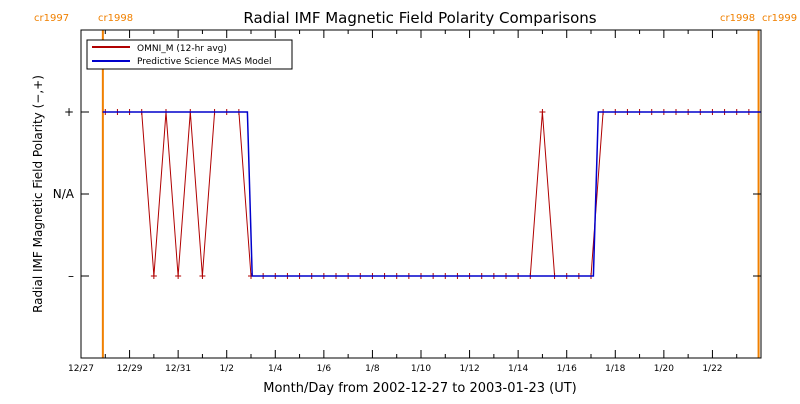  Describe the element at coordinates (664, 369) in the screenshot. I see `x-tick-label-12: 1/20` at that location.